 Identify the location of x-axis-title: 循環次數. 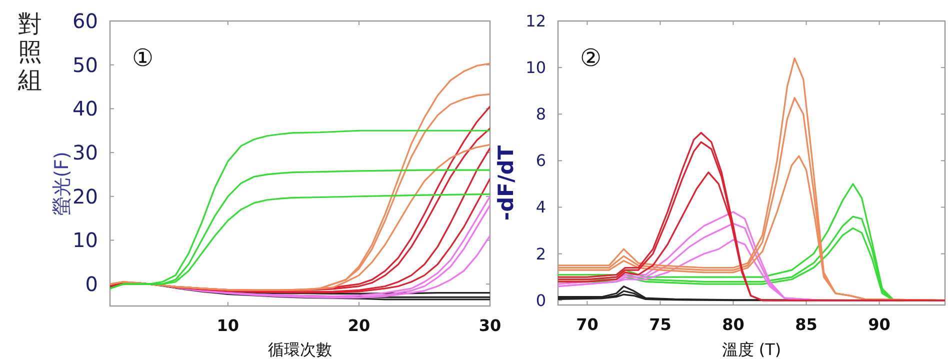
(300, 349).